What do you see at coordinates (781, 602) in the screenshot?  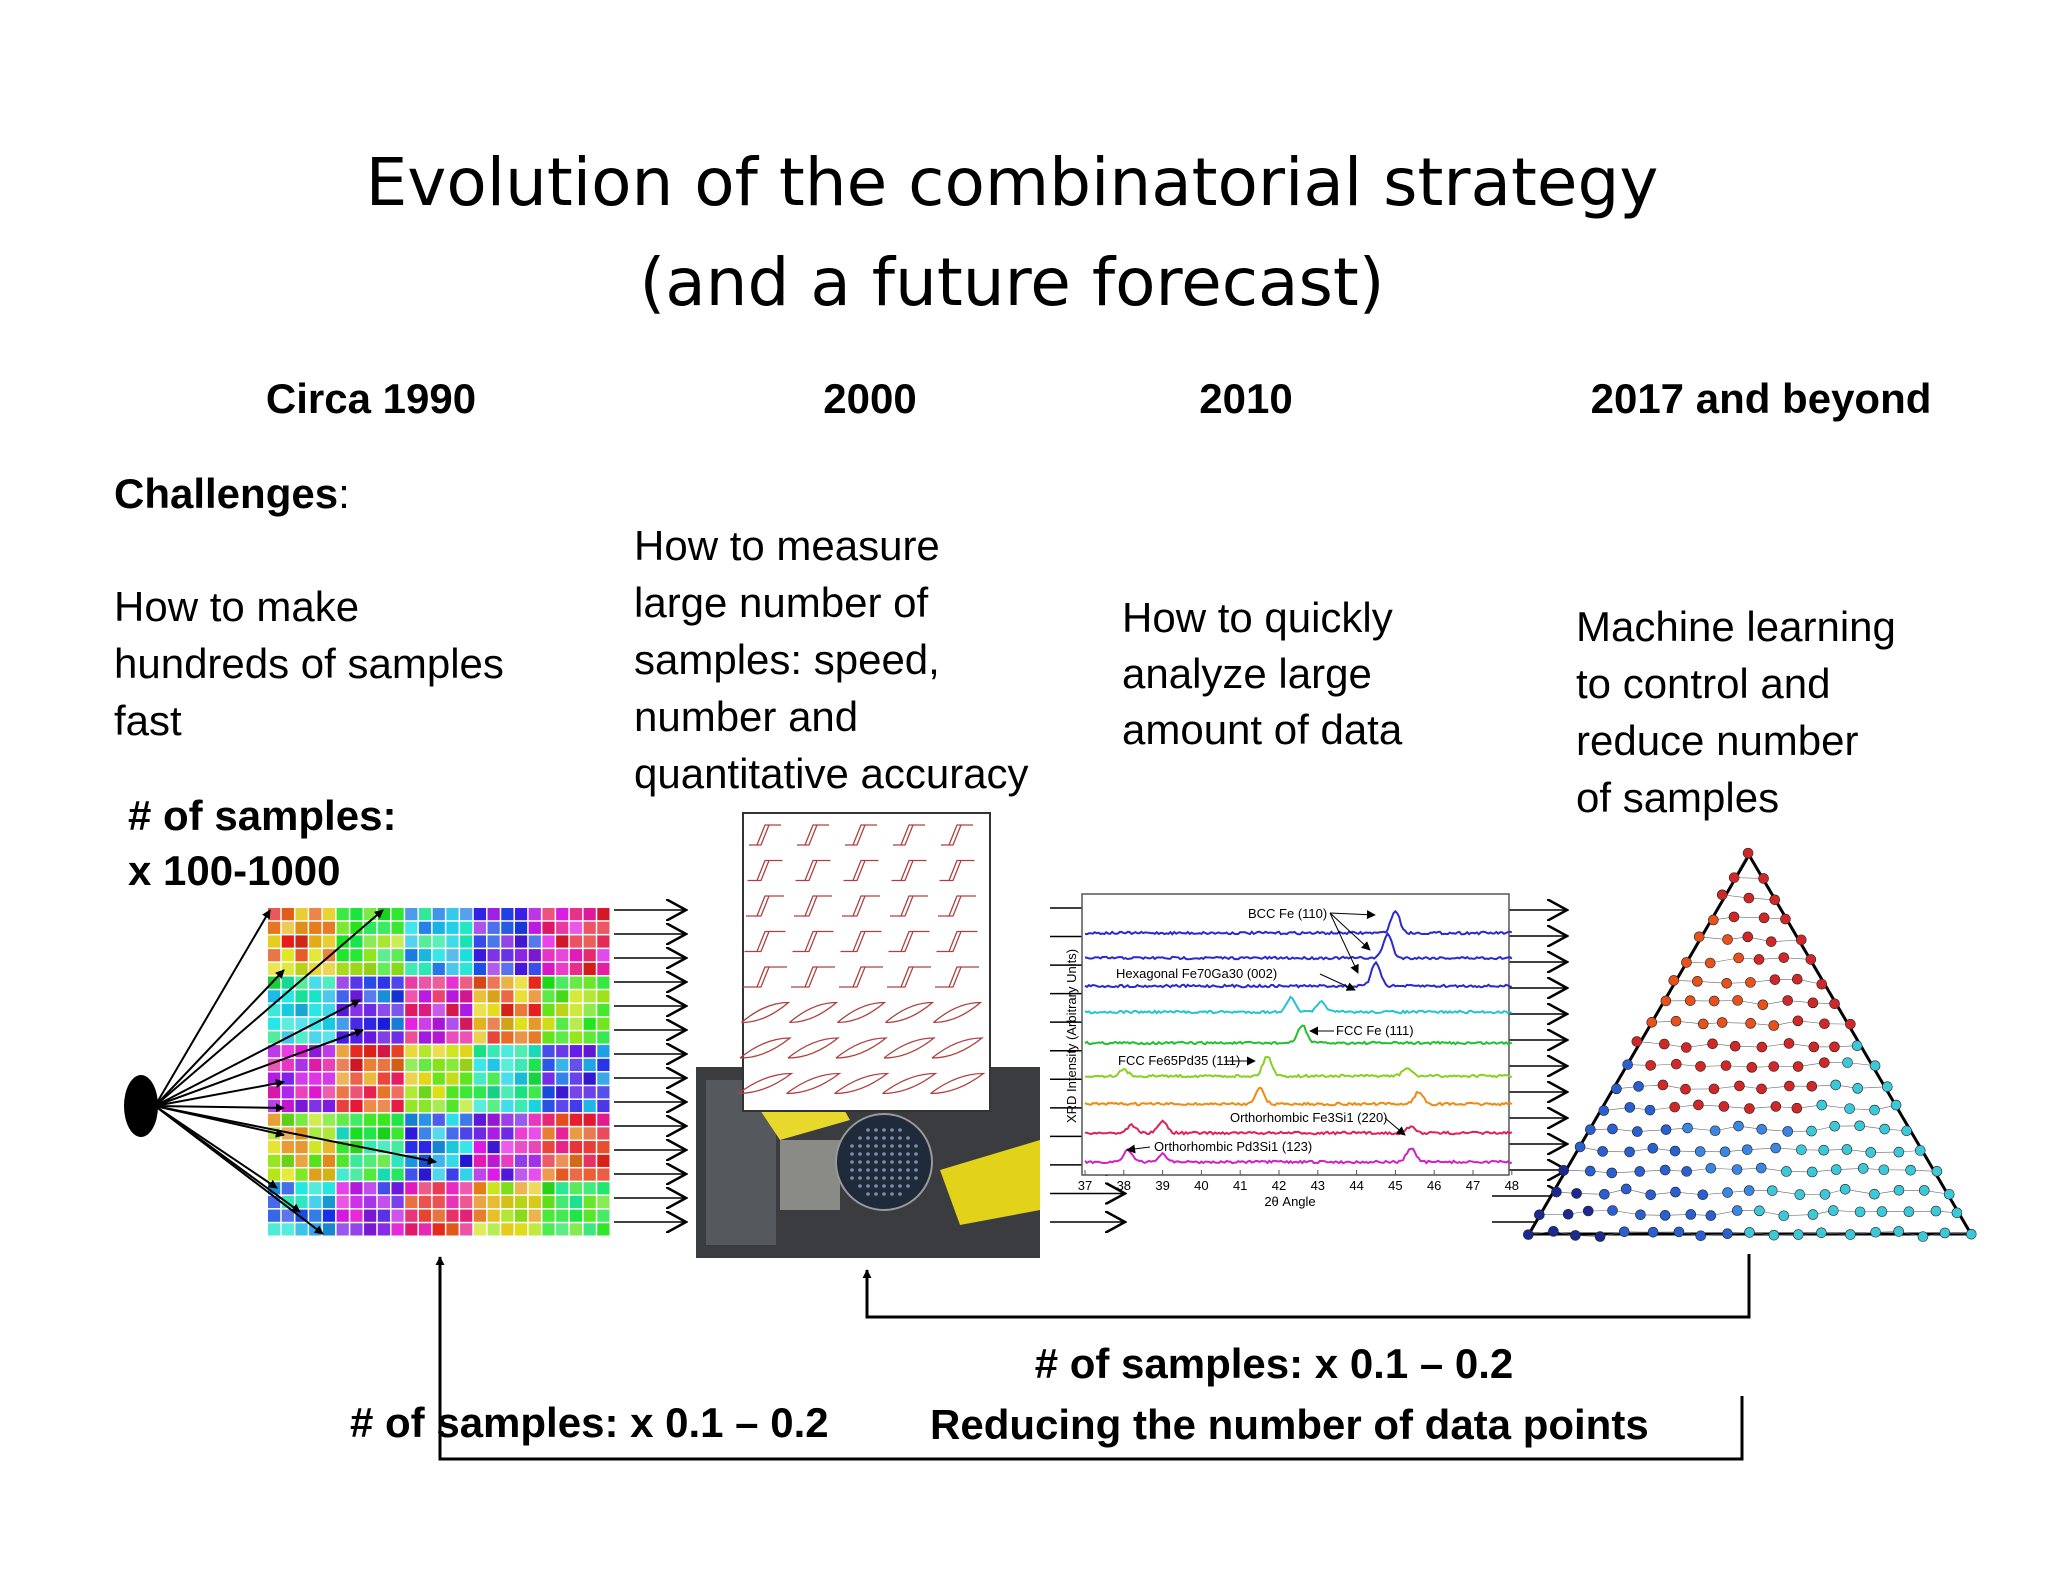 I see `challenge-line: large number of` at bounding box center [781, 602].